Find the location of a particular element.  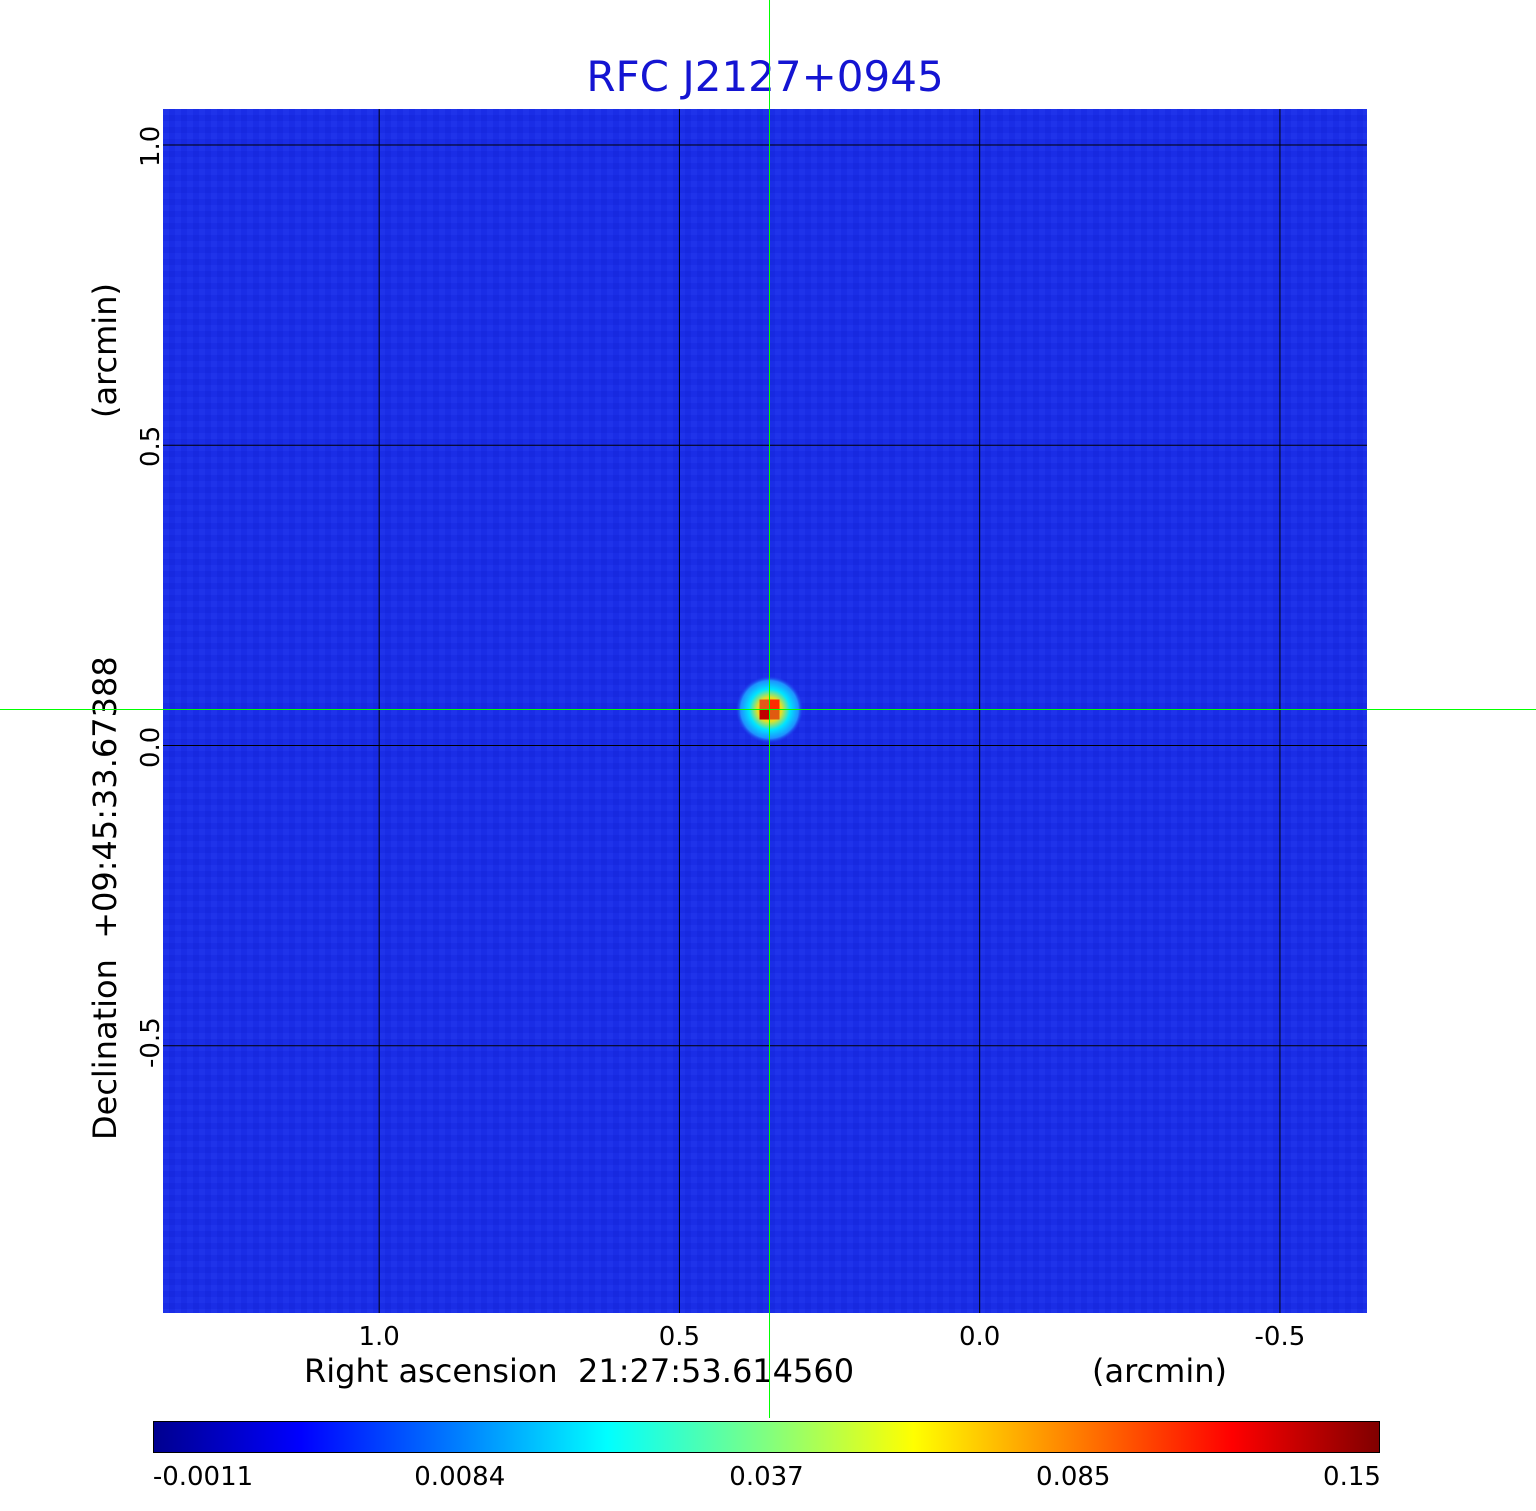

y-tick-label: -0.5 is located at coordinates (151, 1042).